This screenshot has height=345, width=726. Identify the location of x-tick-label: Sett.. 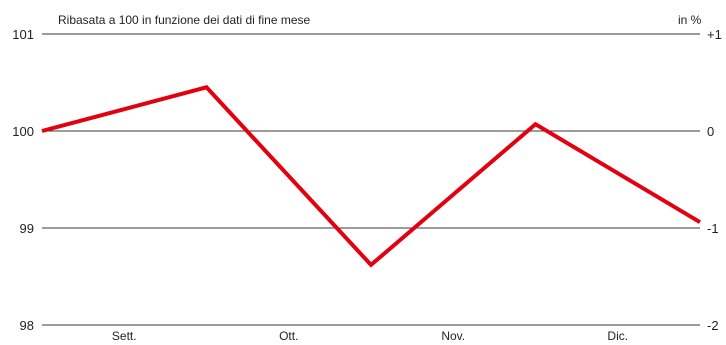
(124, 336).